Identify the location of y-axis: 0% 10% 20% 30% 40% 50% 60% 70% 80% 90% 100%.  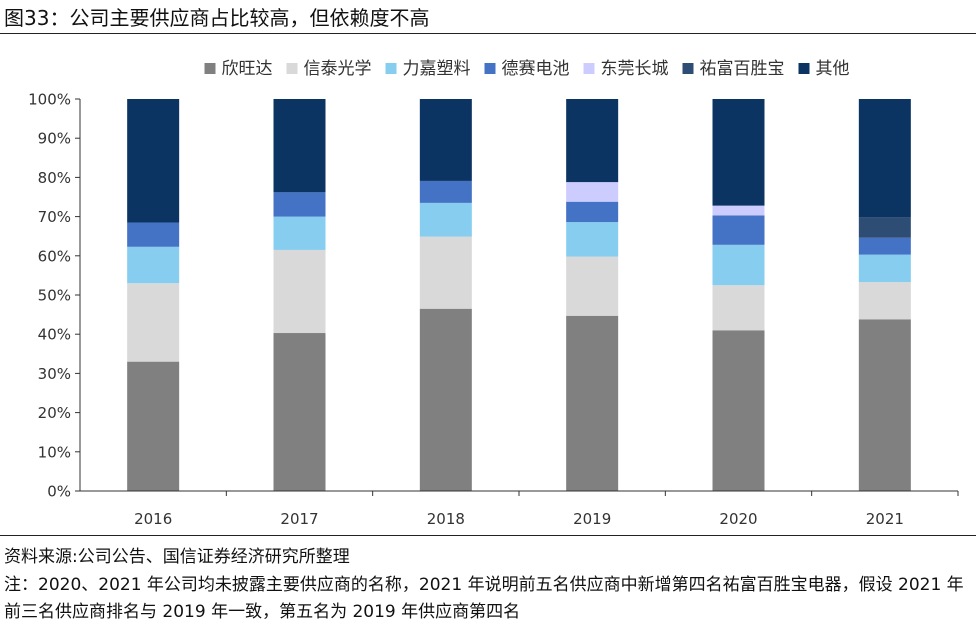
(54, 296).